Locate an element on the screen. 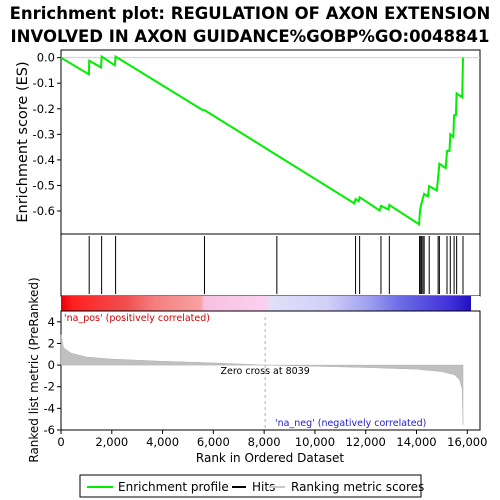  metric-y-tick-label: -6 is located at coordinates (49, 430).